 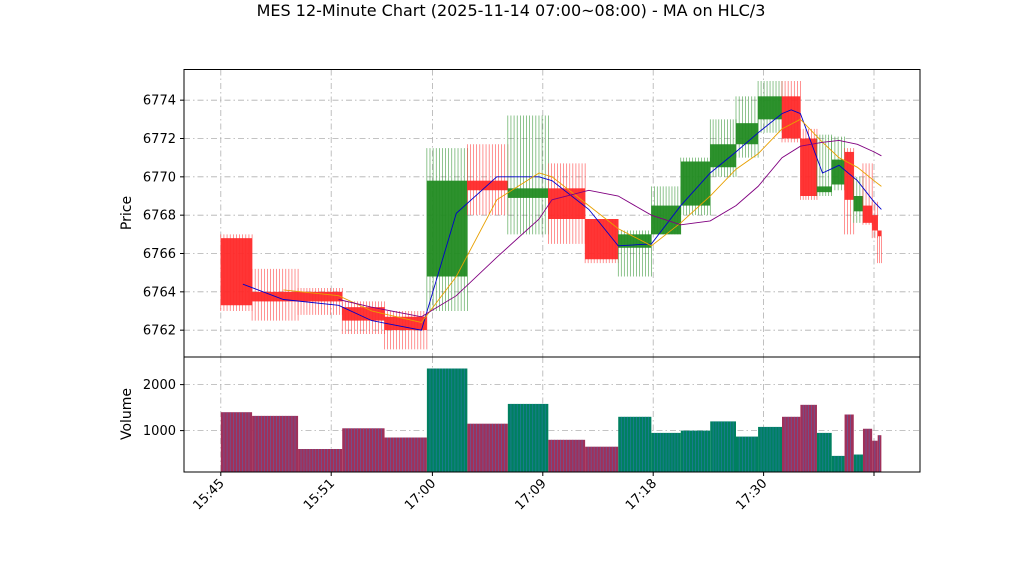 What do you see at coordinates (159, 431) in the screenshot?
I see `volume-tick-label: 1000` at bounding box center [159, 431].